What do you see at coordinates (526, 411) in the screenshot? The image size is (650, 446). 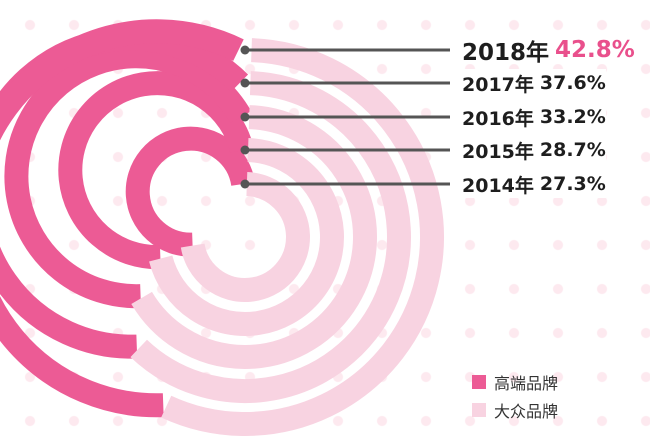 I see `legend-label-mass: 大众品牌` at bounding box center [526, 411].